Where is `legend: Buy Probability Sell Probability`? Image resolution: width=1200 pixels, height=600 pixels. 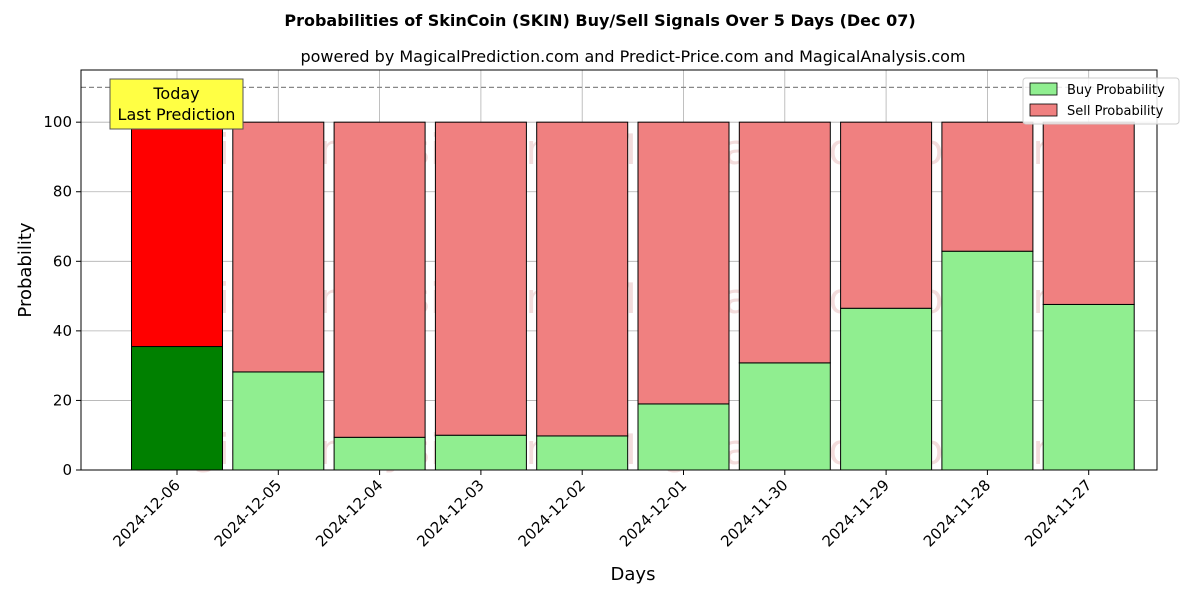
legend: Buy Probability Sell Probability is located at coordinates (1101, 101).